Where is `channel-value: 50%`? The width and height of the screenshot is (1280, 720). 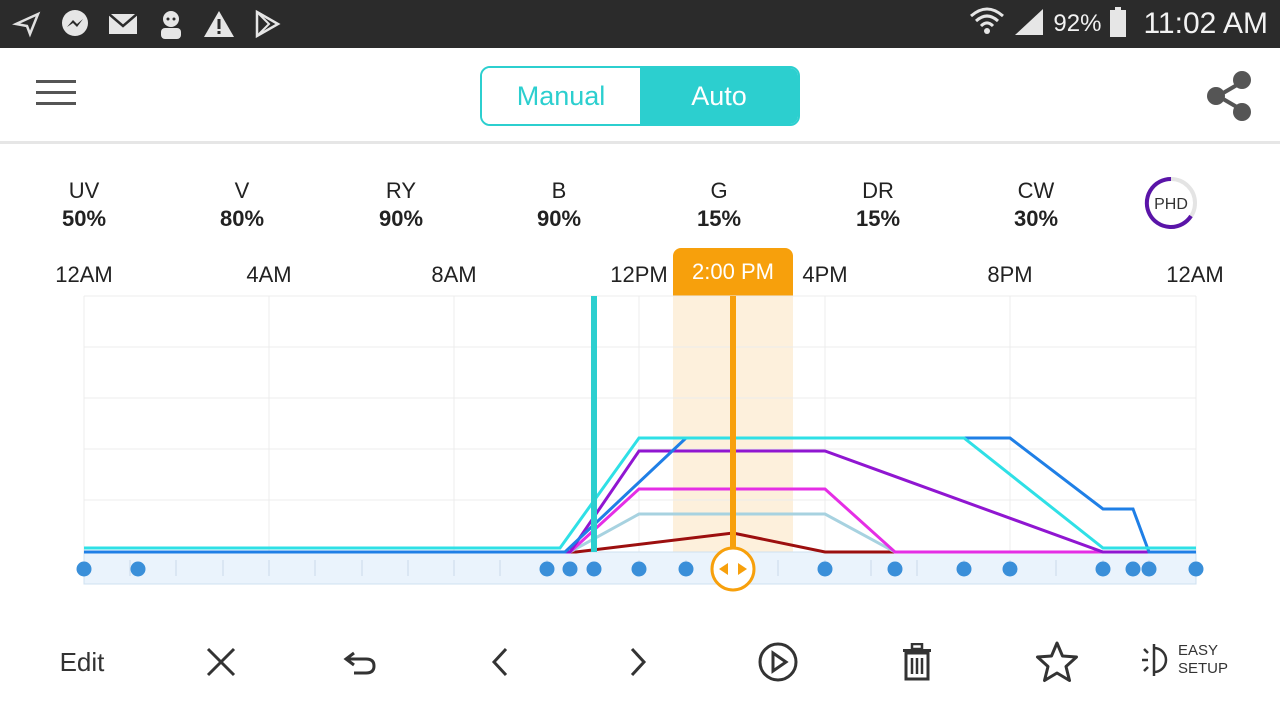 channel-value: 50% is located at coordinates (84, 218).